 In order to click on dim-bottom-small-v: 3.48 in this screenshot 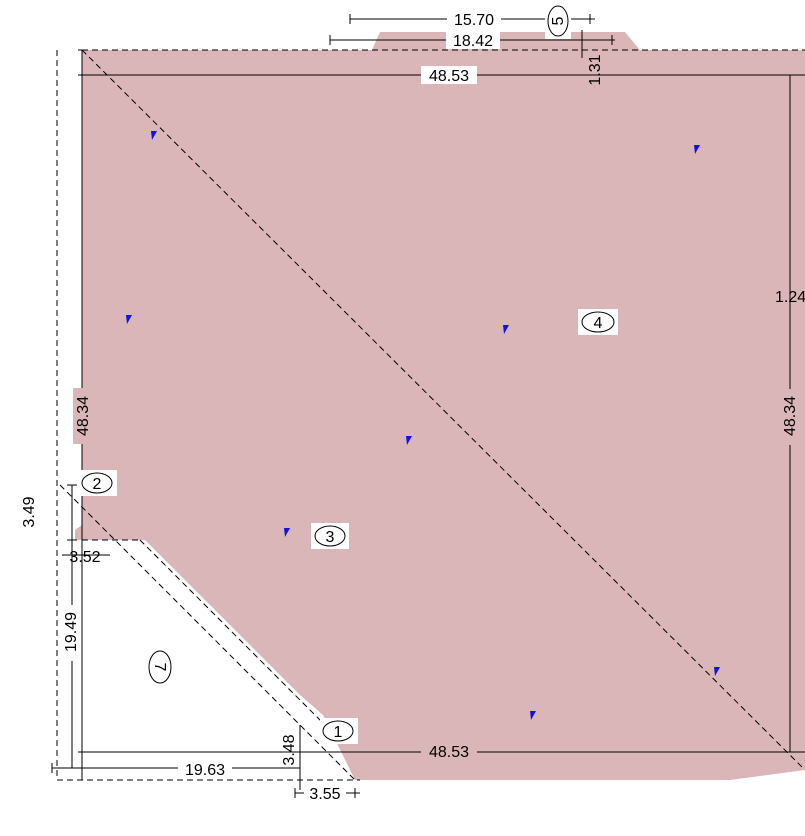, I will do `click(289, 749)`.